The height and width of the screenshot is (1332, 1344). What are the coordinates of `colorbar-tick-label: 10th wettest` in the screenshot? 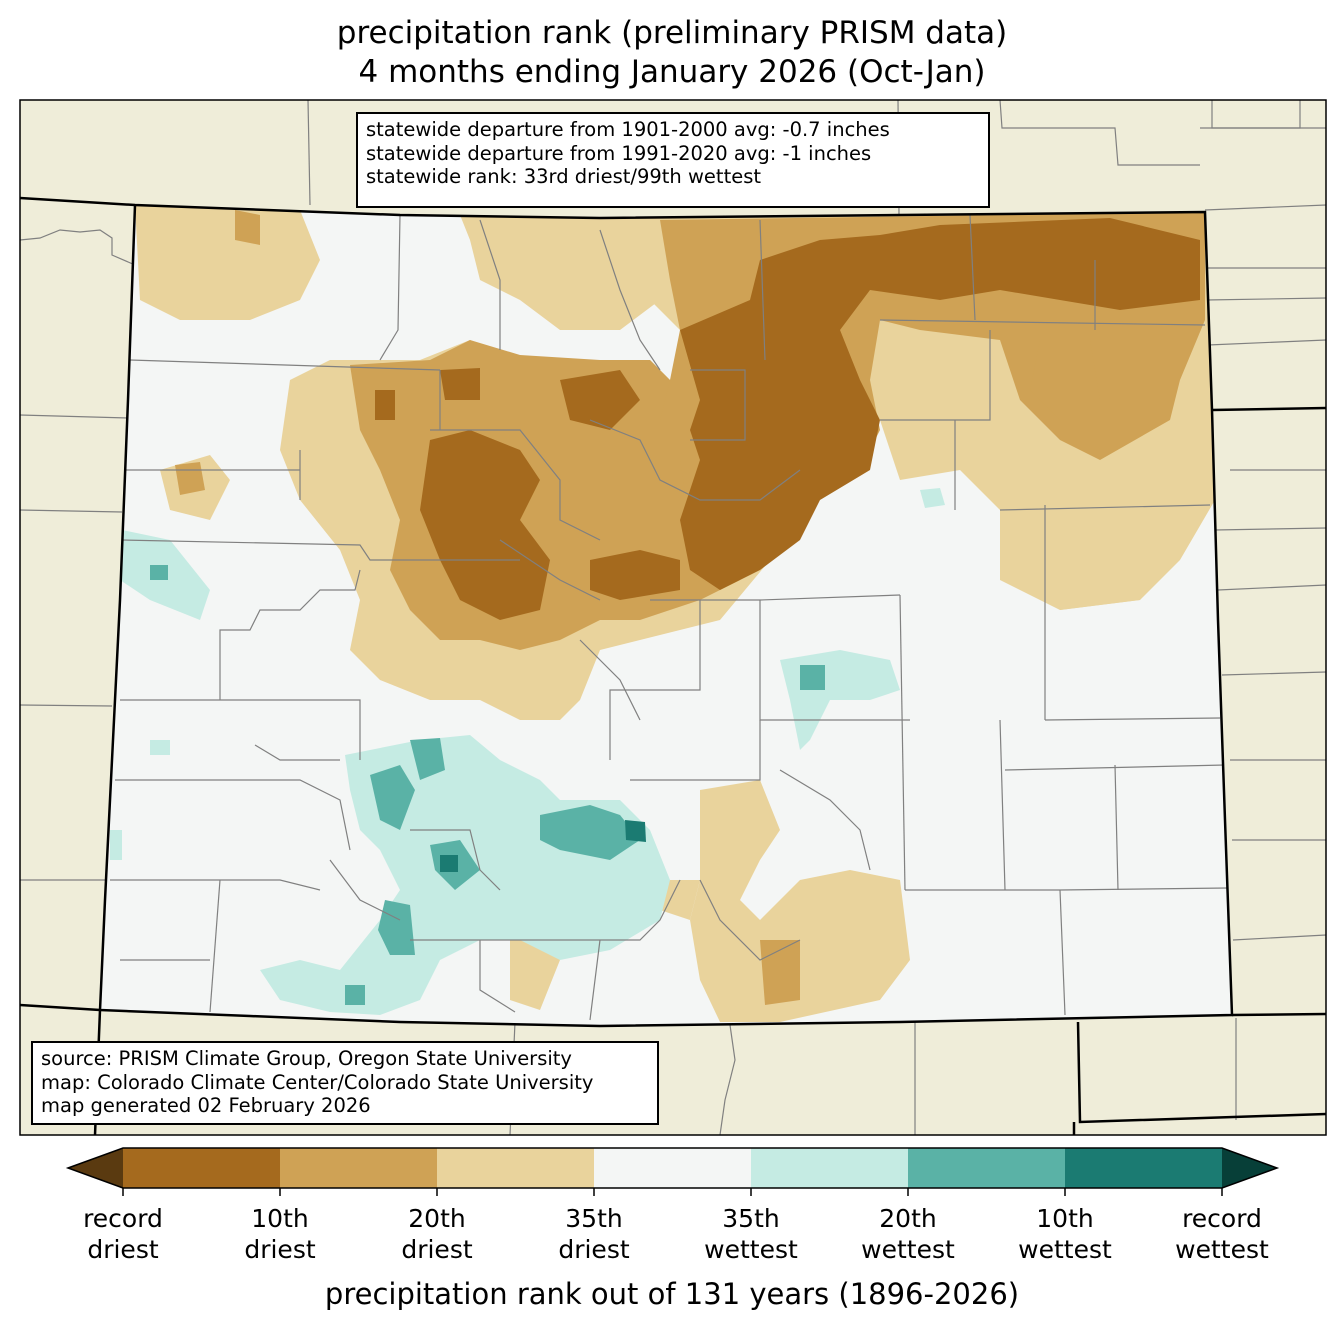 It's located at (1065, 1234).